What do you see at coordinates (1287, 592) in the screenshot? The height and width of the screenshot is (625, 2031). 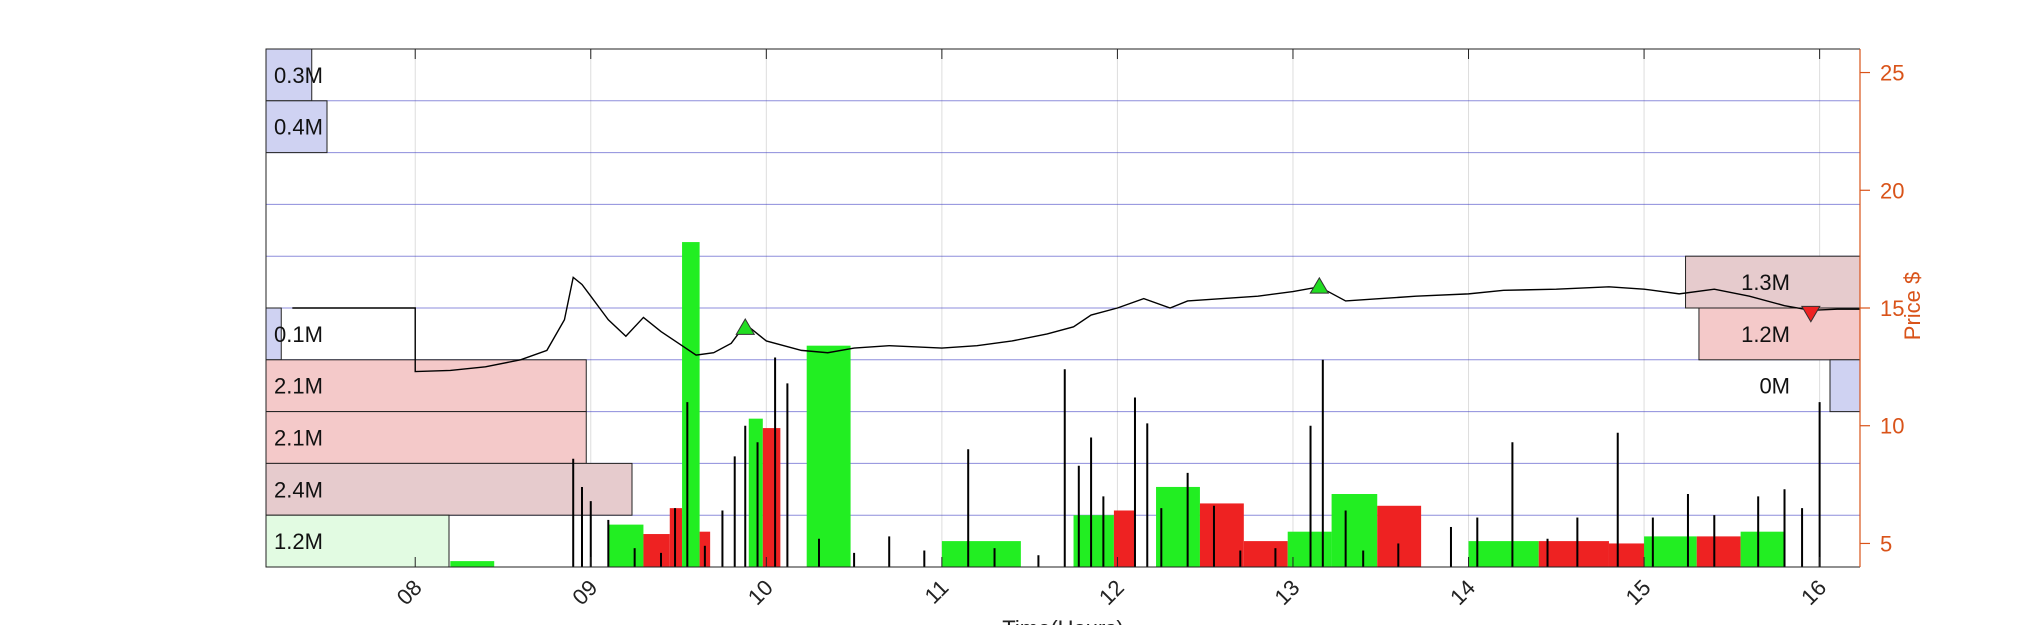 I see `x-tick-label: 13` at bounding box center [1287, 592].